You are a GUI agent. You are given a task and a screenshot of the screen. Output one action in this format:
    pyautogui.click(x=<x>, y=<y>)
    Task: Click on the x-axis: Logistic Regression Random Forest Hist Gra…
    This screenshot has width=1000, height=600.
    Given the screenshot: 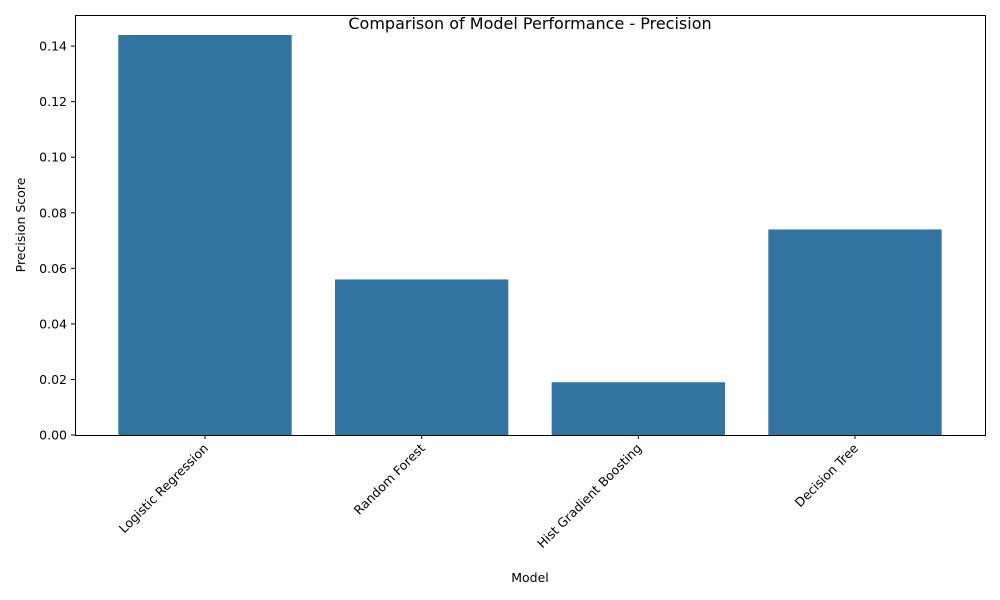 What is the action you would take?
    pyautogui.click(x=489, y=493)
    